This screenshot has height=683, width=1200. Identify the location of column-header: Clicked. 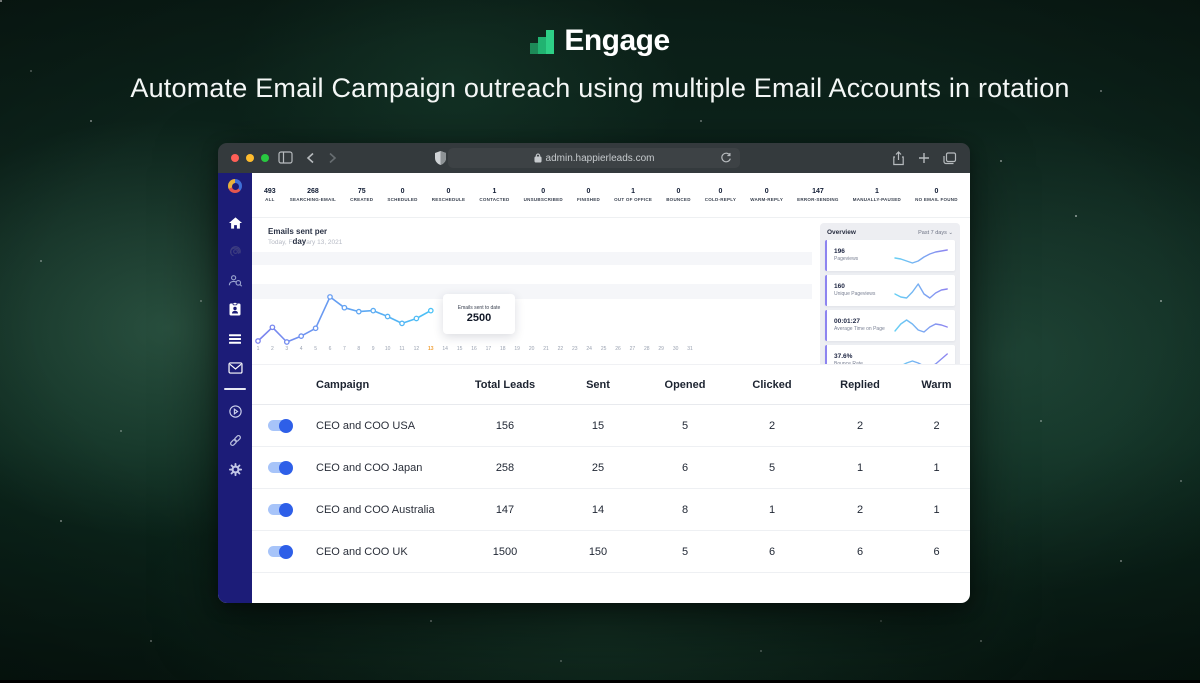
(772, 384).